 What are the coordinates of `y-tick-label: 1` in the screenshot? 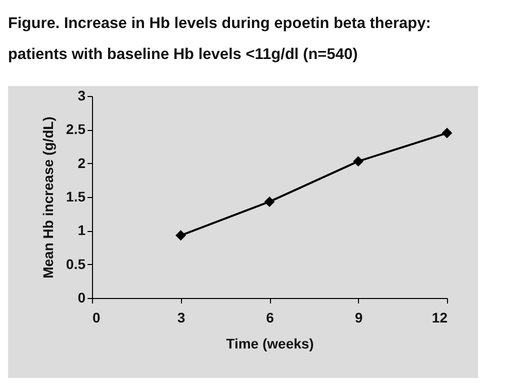 It's located at (82, 230).